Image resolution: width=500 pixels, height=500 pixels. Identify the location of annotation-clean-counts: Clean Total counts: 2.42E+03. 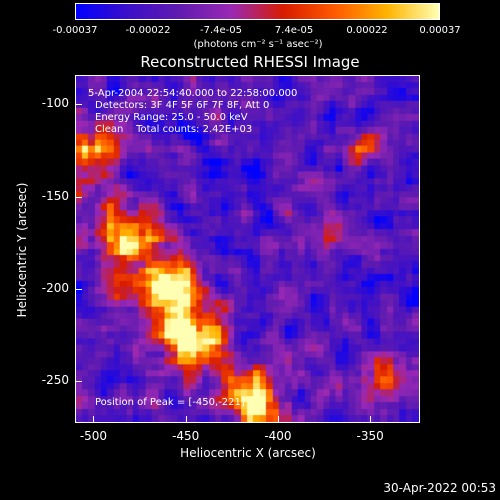
(174, 129).